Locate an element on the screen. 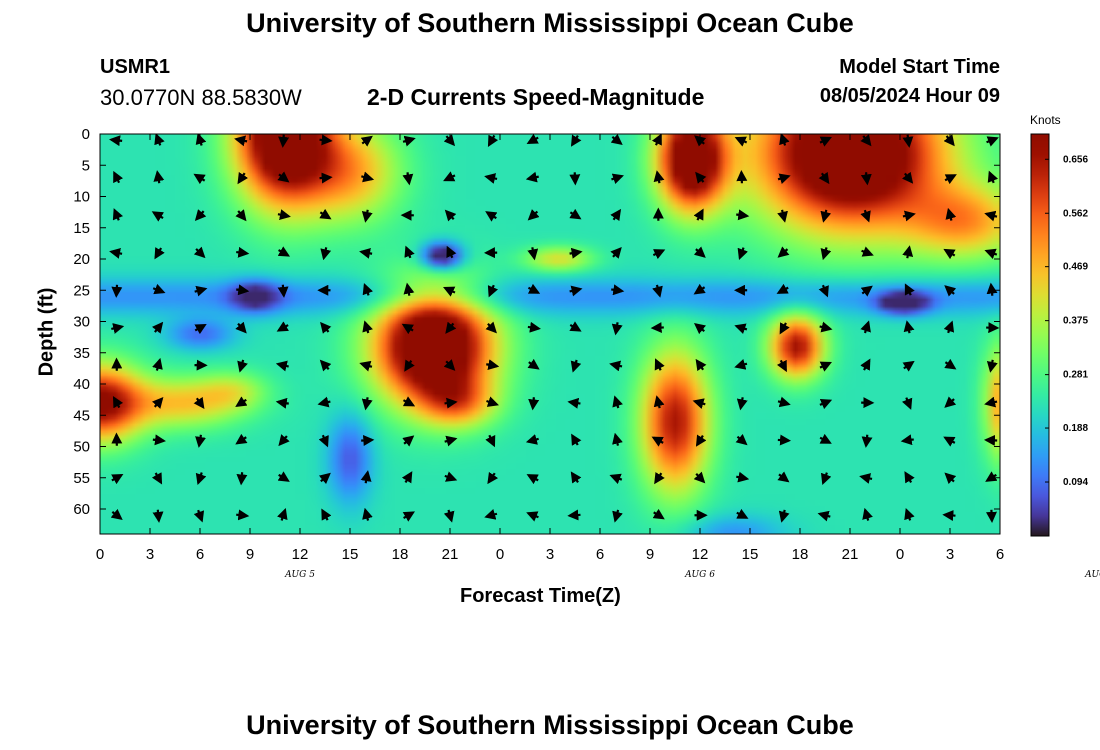  station-id: USMR1 is located at coordinates (135, 67).